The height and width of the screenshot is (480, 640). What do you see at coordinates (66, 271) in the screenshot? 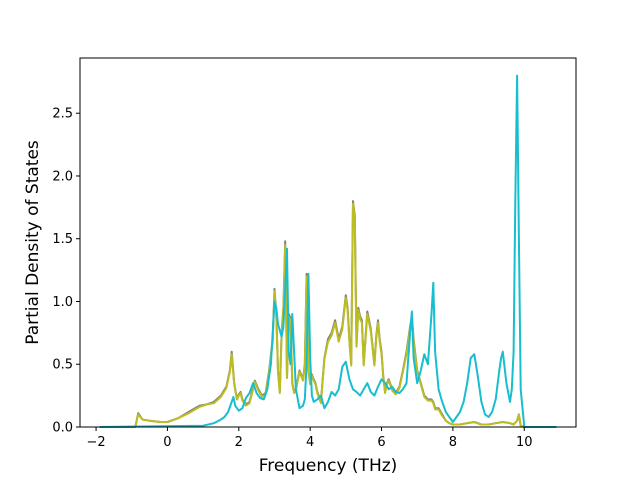
I see `y-axis-ticks: 0.0 0.5 1.0 1.5 2.0 2.5` at bounding box center [66, 271].